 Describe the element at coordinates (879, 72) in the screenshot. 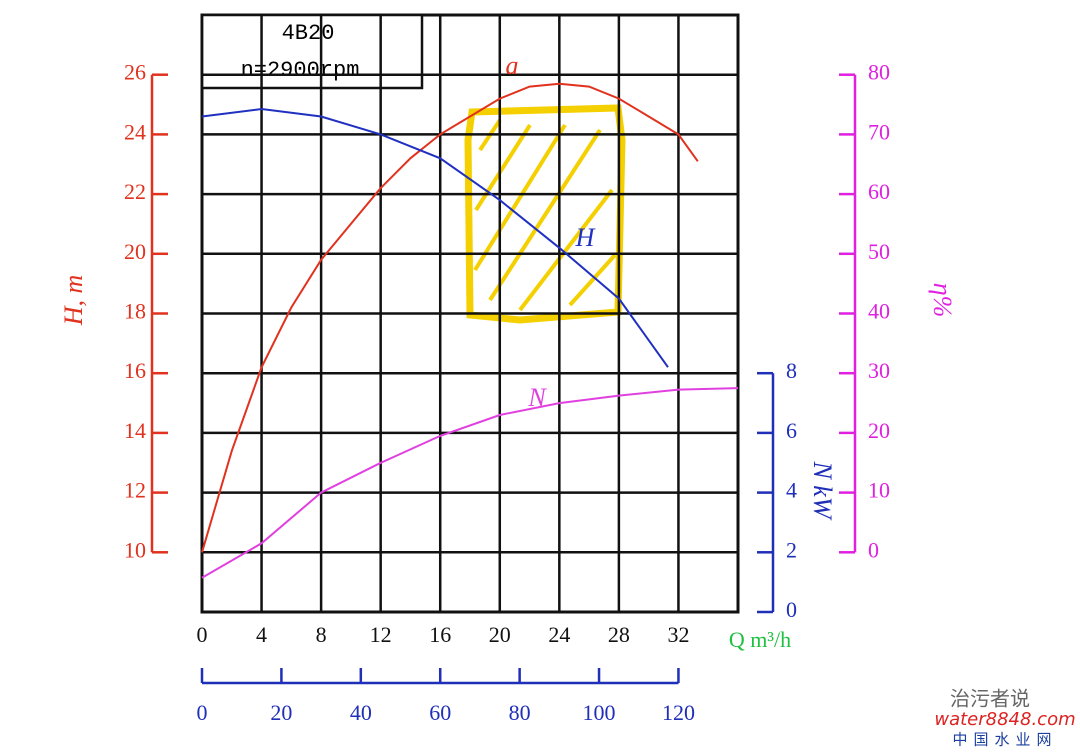

I see `y2-tick-label: 80` at that location.